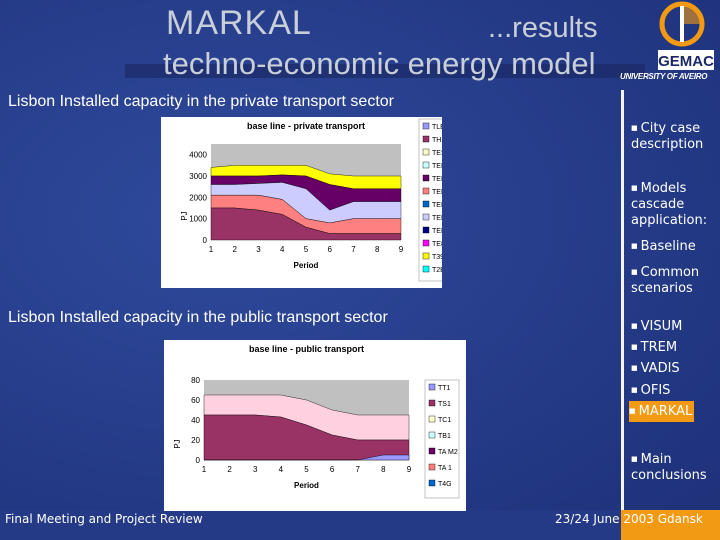  Describe the element at coordinates (437, 244) in the screenshot. I see `legend-label: TE8` at that location.